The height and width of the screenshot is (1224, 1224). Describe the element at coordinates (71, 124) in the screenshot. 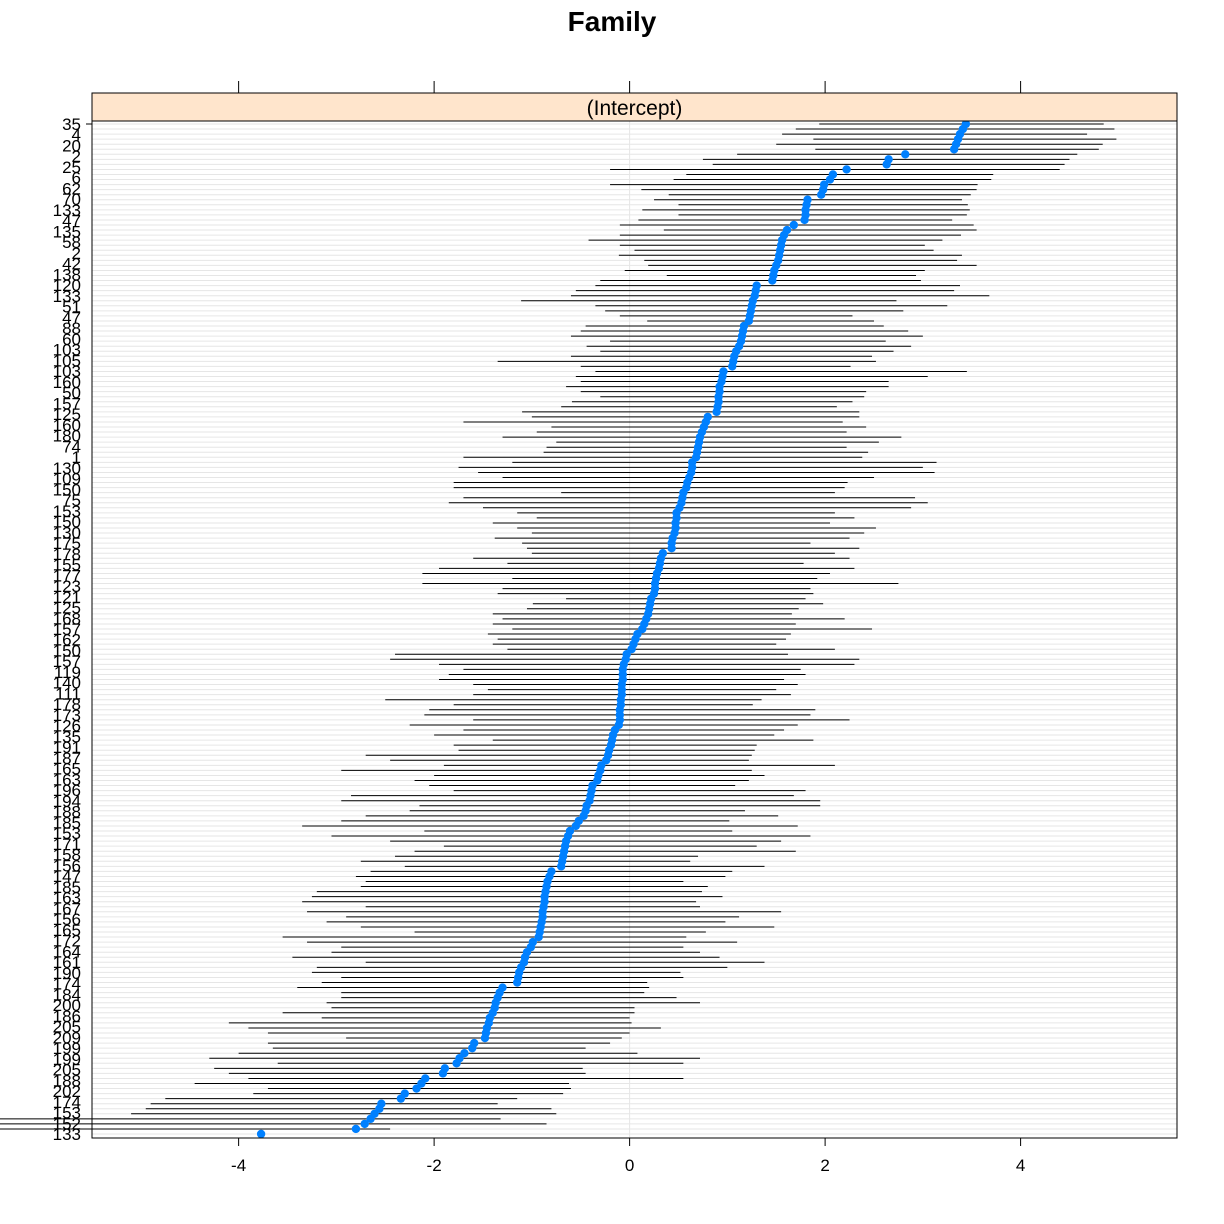

I see `y-tick-label: 35` at that location.